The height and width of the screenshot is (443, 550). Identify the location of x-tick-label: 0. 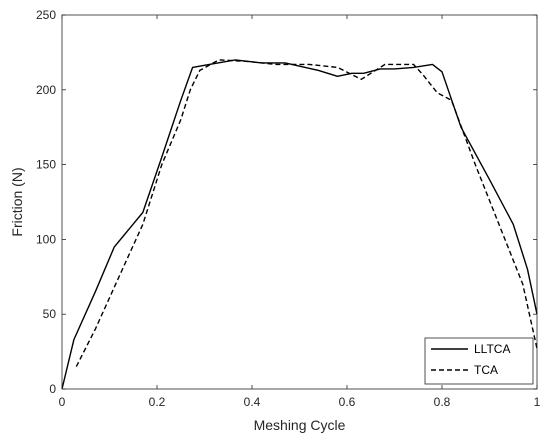
(62, 402).